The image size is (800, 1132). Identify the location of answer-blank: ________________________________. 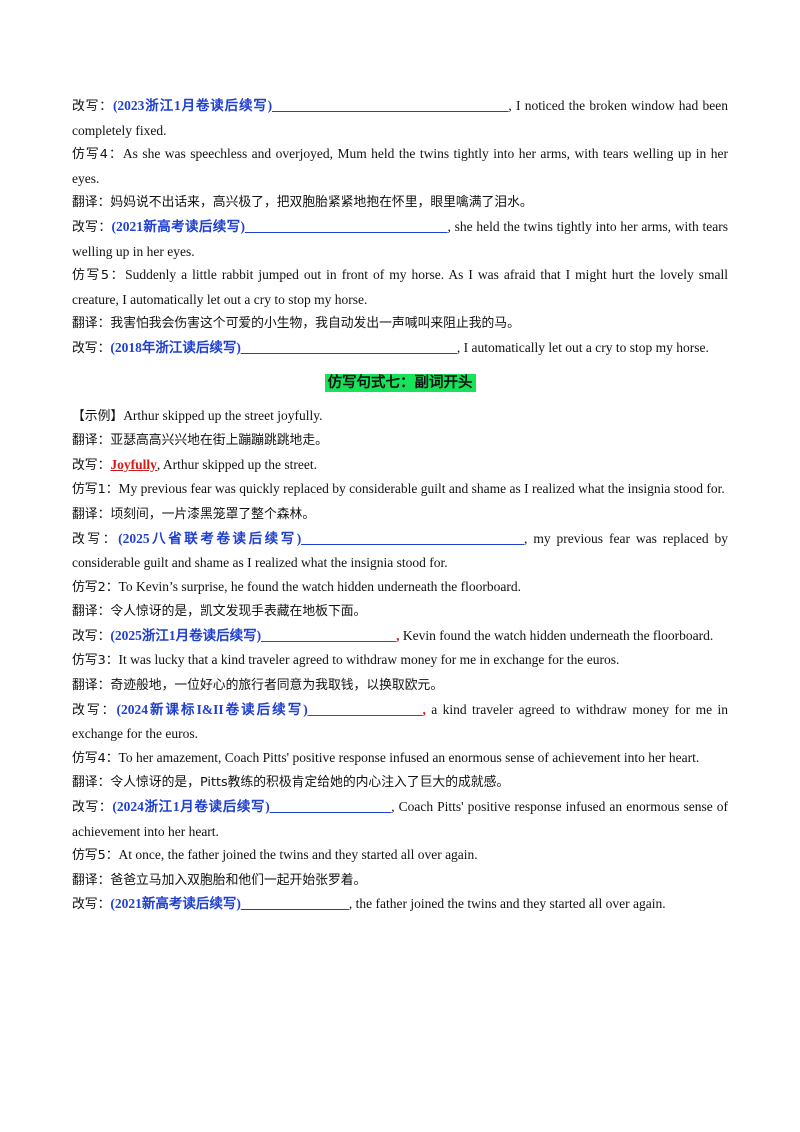
(348, 347).